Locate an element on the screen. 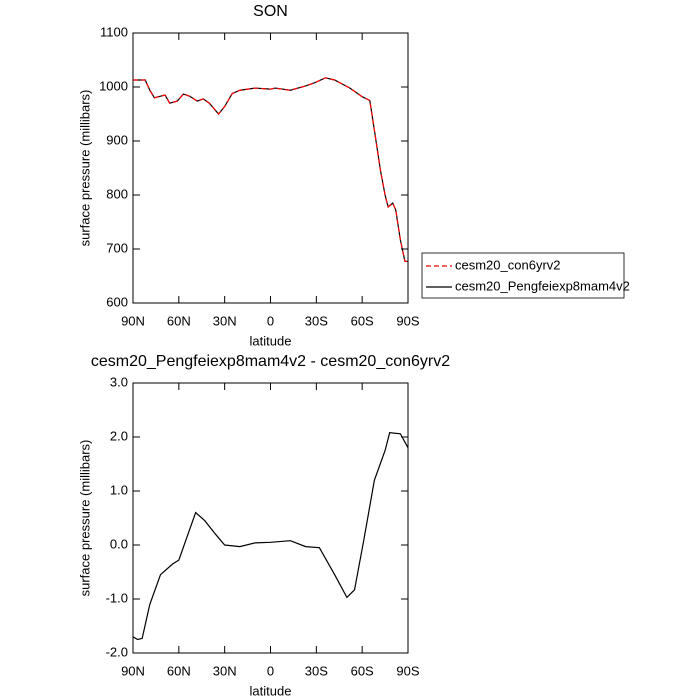 This screenshot has width=700, height=700. y-tick-label: 1.0 is located at coordinates (119, 489).